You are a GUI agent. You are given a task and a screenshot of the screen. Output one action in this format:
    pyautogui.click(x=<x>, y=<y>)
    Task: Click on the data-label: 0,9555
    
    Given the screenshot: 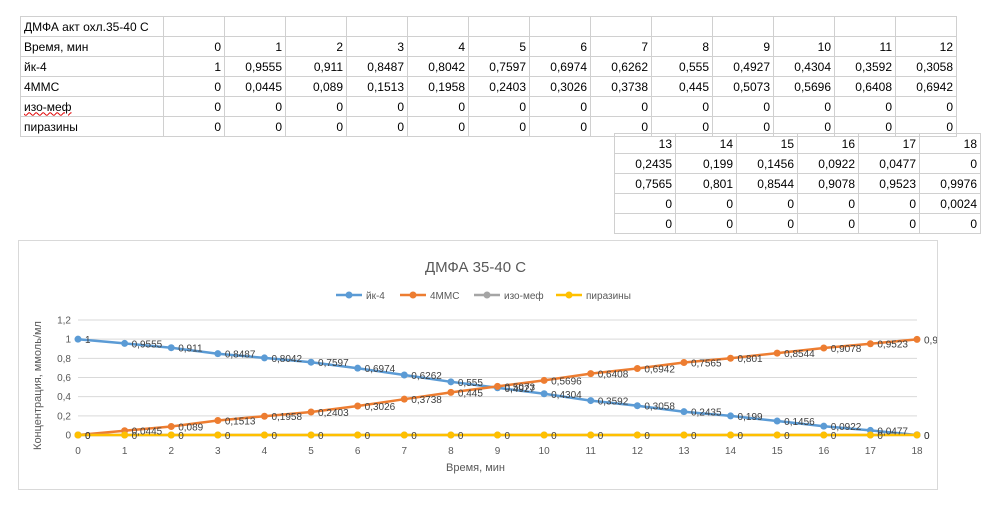 What is the action you would take?
    pyautogui.click(x=147, y=344)
    